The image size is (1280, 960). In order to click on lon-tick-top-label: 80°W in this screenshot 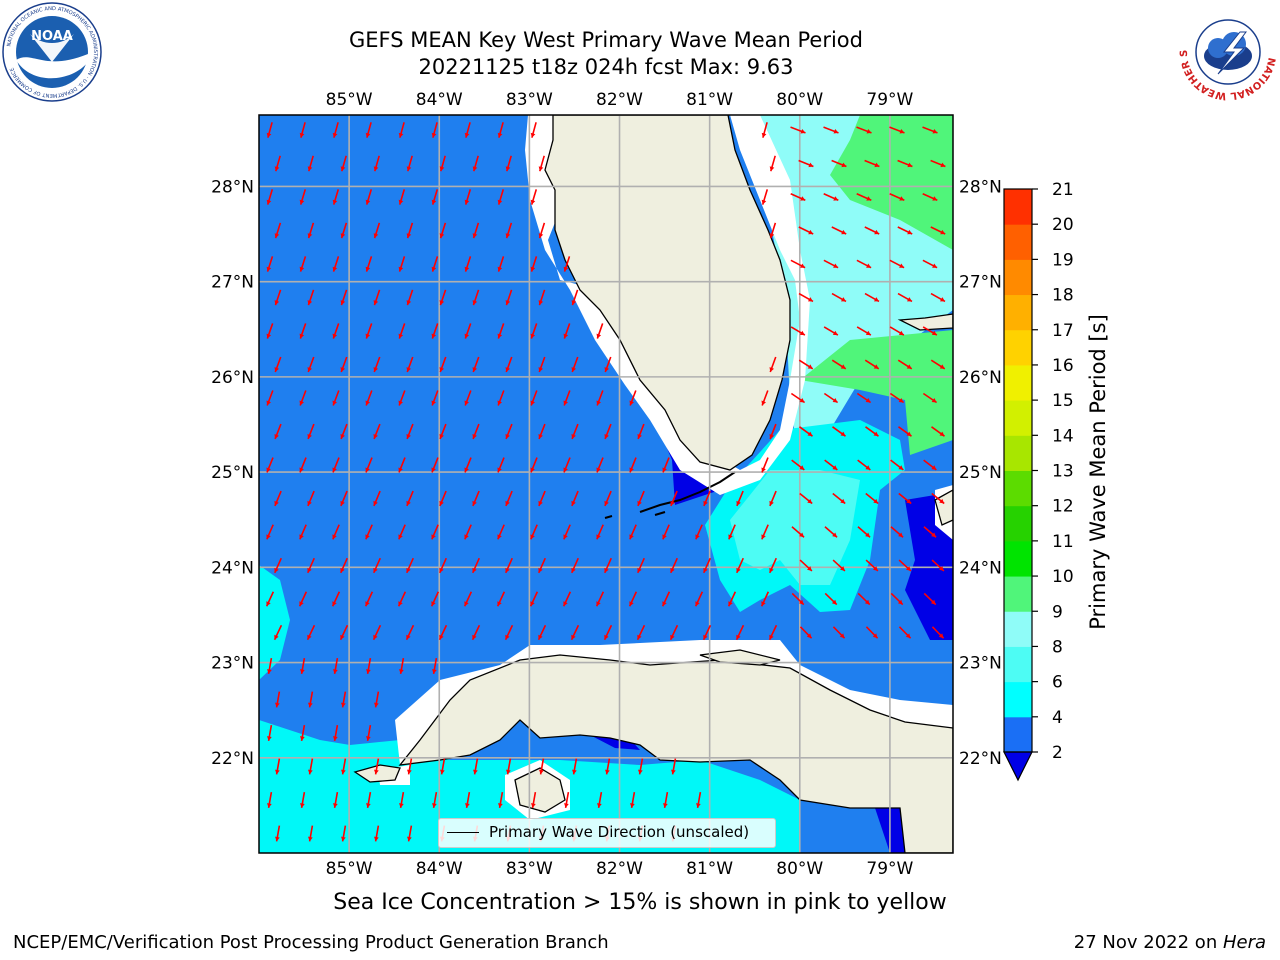, I will do `click(799, 100)`.